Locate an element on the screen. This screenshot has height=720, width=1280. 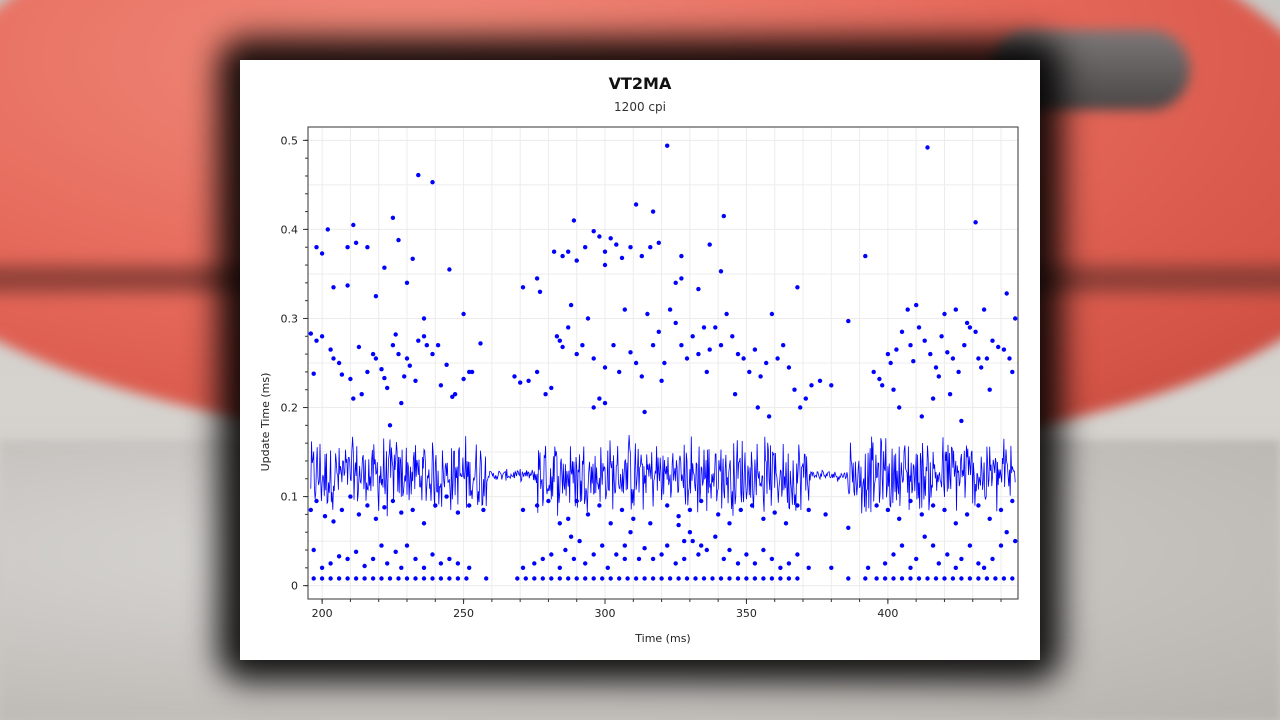
x-axis-ticks: 200 250 300 350 400 is located at coordinates (657, 609).